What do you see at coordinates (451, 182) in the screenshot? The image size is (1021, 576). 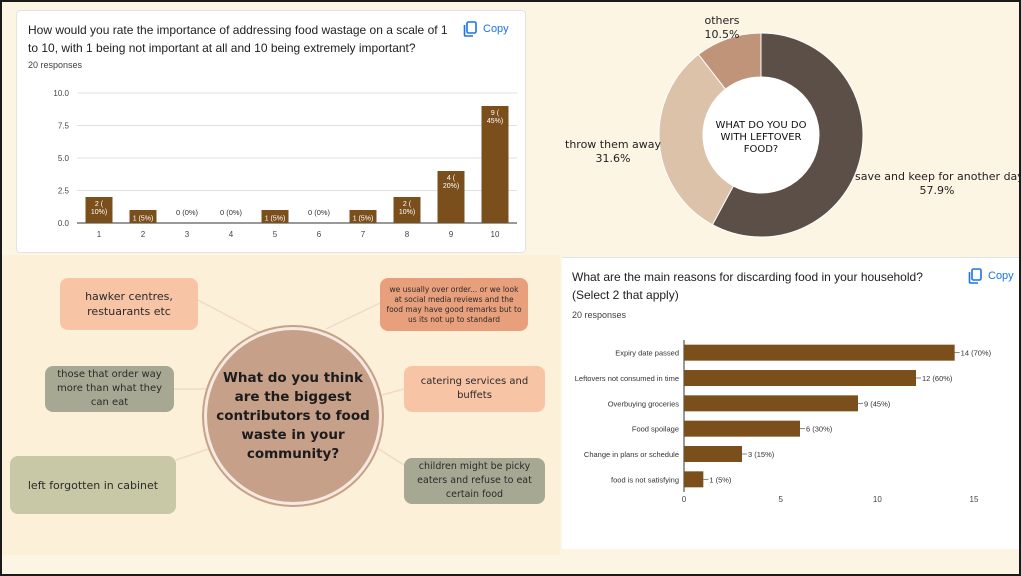 I see `bar-data-label: 4 (20%)` at bounding box center [451, 182].